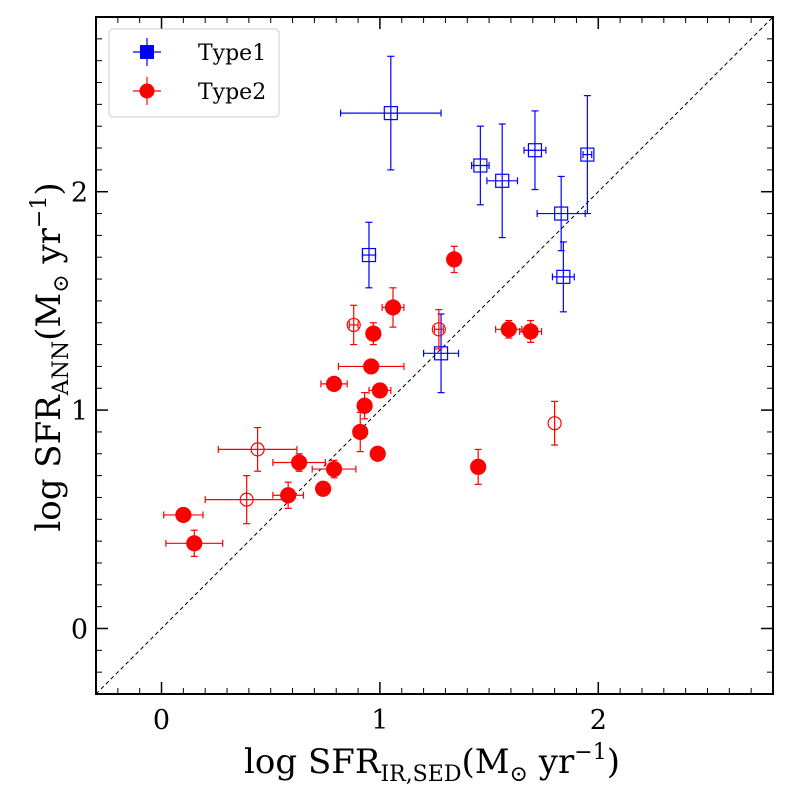  I want to click on legend: Type1 Type2, so click(194, 73).